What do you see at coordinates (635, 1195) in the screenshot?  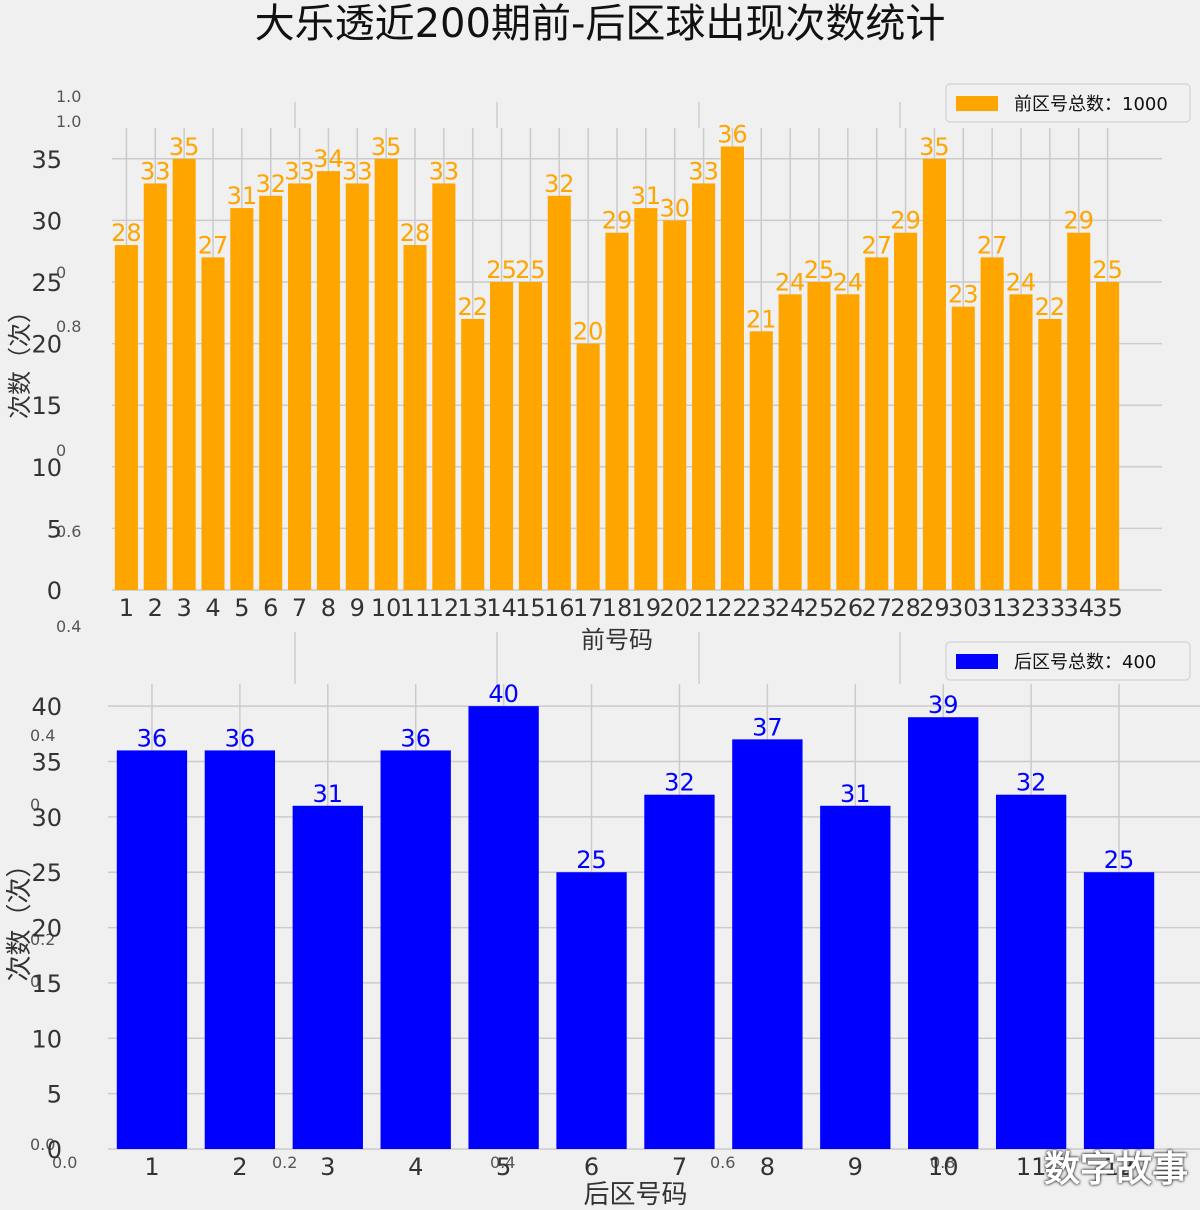 I see `x-axis-label: 后区号码` at bounding box center [635, 1195].